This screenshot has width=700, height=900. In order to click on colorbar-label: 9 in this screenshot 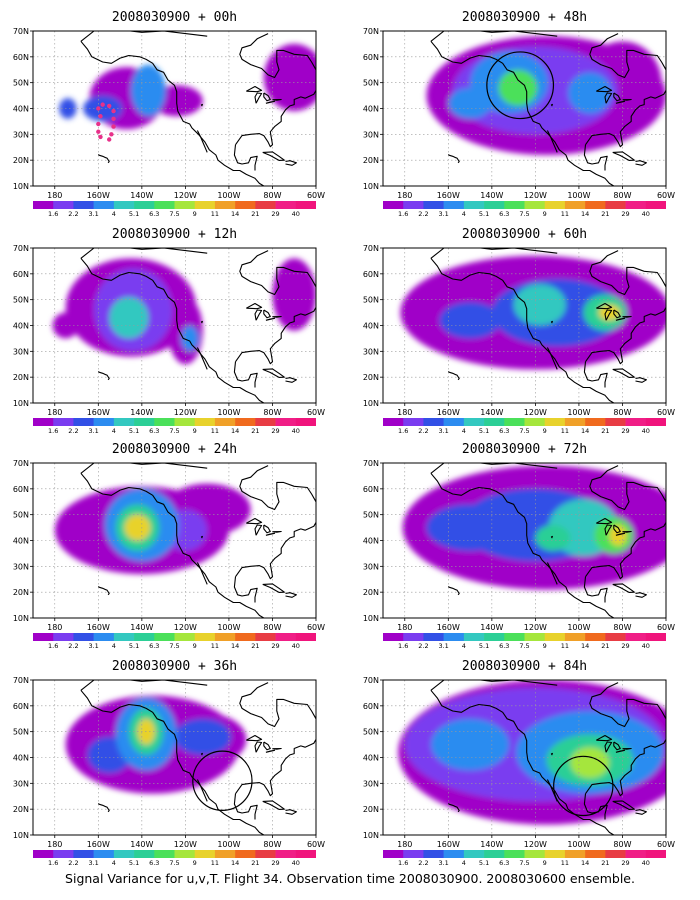, I will do `click(195, 863)`.